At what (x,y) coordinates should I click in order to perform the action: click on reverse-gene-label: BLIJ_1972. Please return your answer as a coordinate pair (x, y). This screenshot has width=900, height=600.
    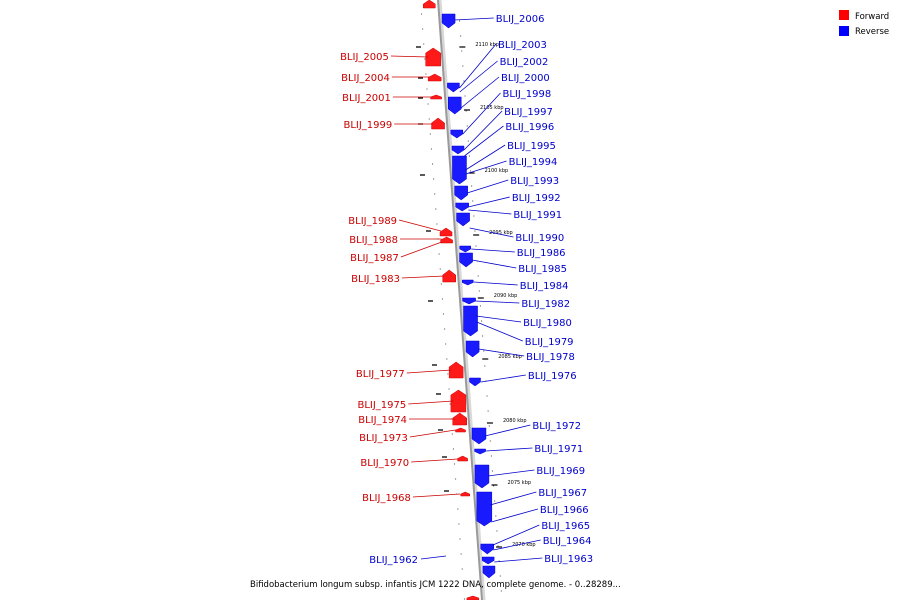
    Looking at the image, I should click on (556, 426).